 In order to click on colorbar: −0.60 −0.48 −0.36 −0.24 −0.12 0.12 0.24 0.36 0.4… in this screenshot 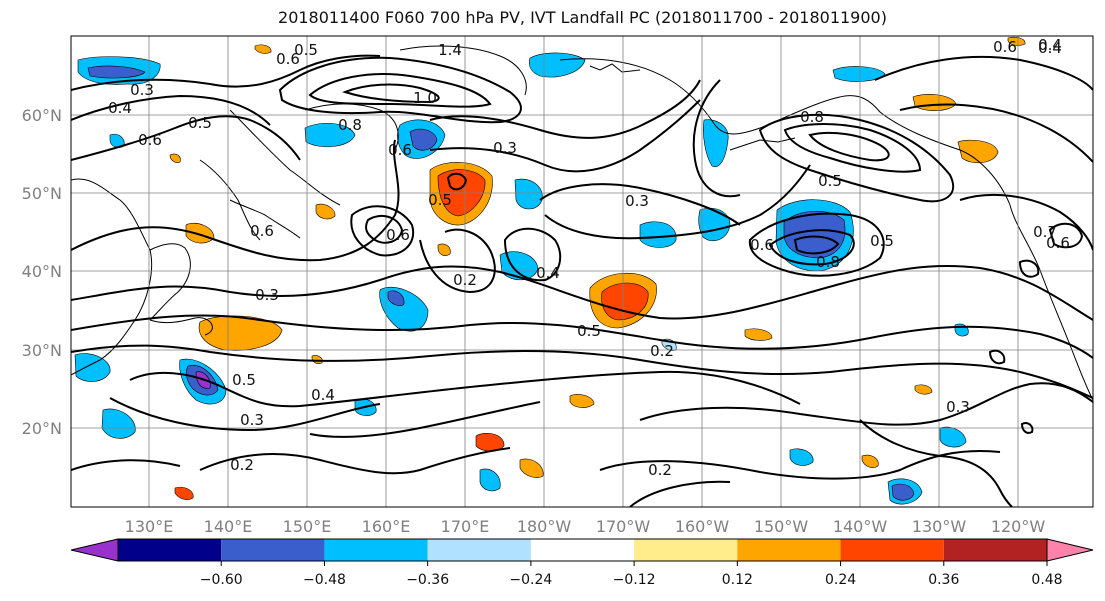, I will do `click(582, 563)`.